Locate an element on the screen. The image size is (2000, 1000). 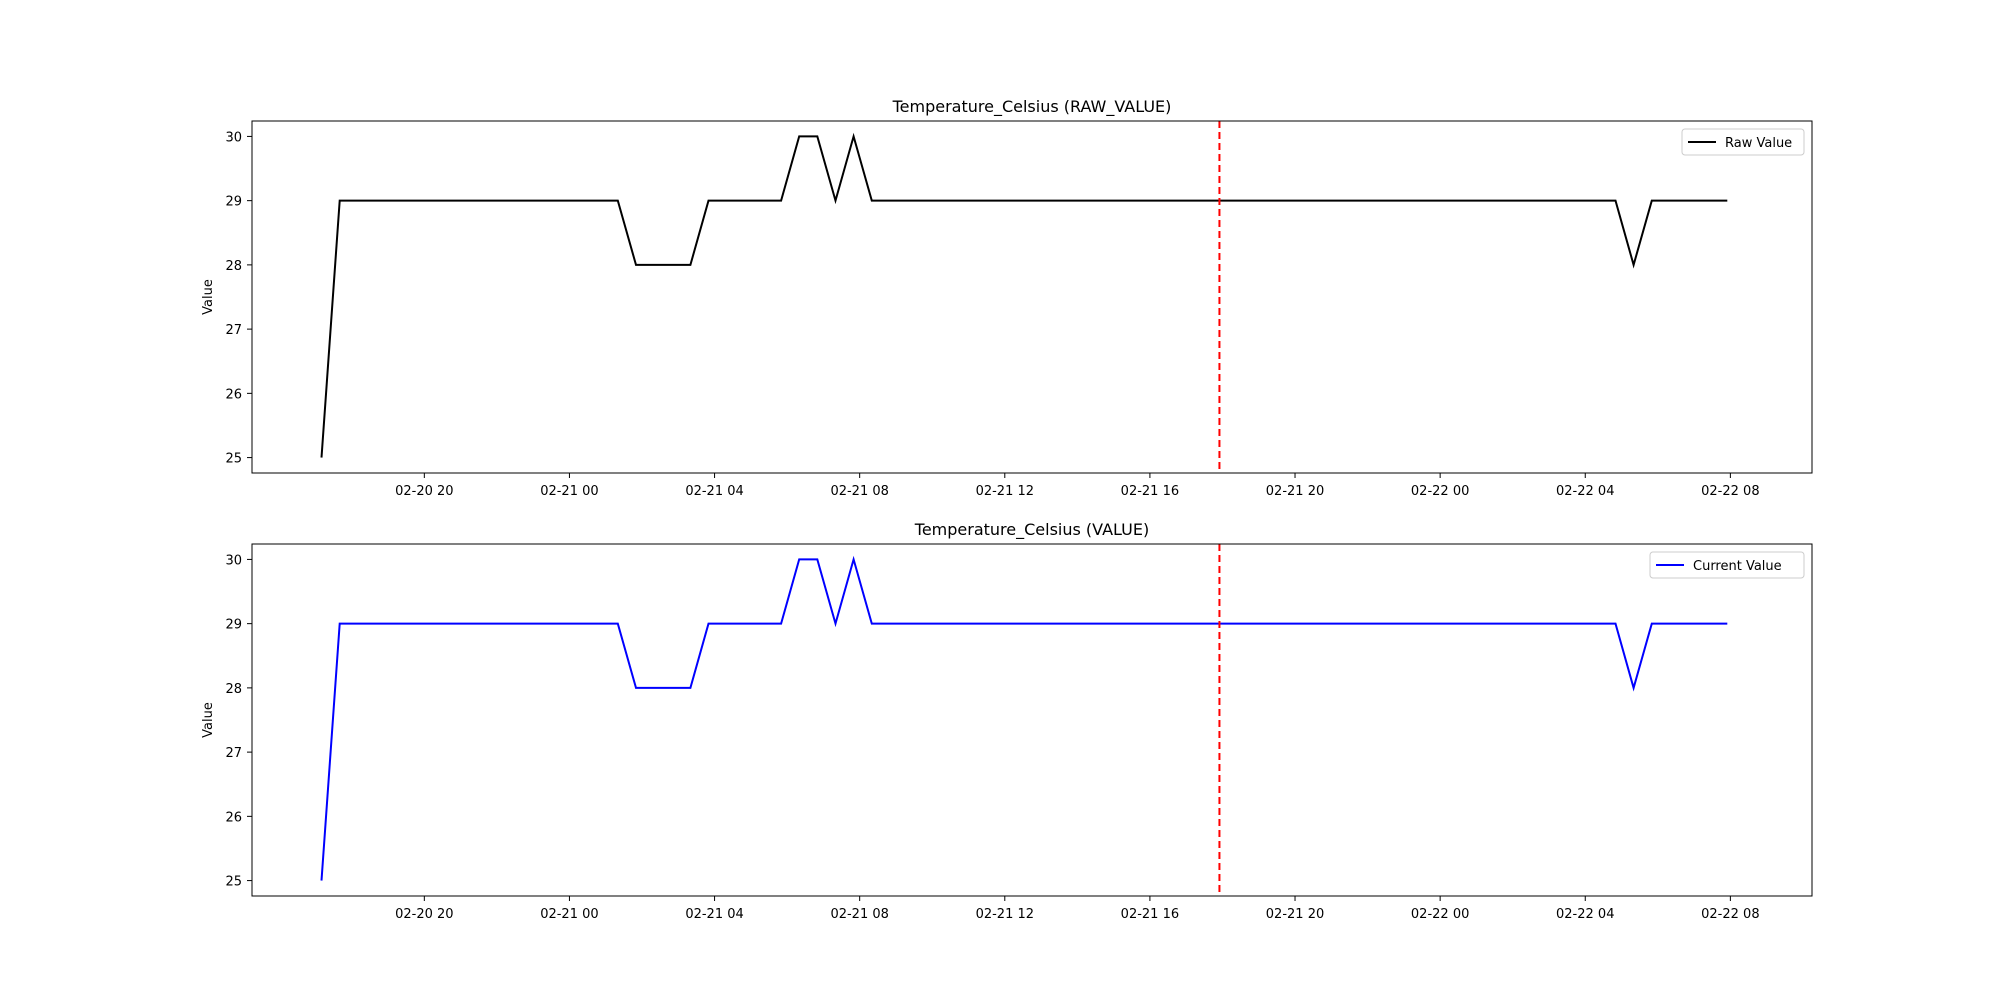
legend: Current Value is located at coordinates (1727, 565).